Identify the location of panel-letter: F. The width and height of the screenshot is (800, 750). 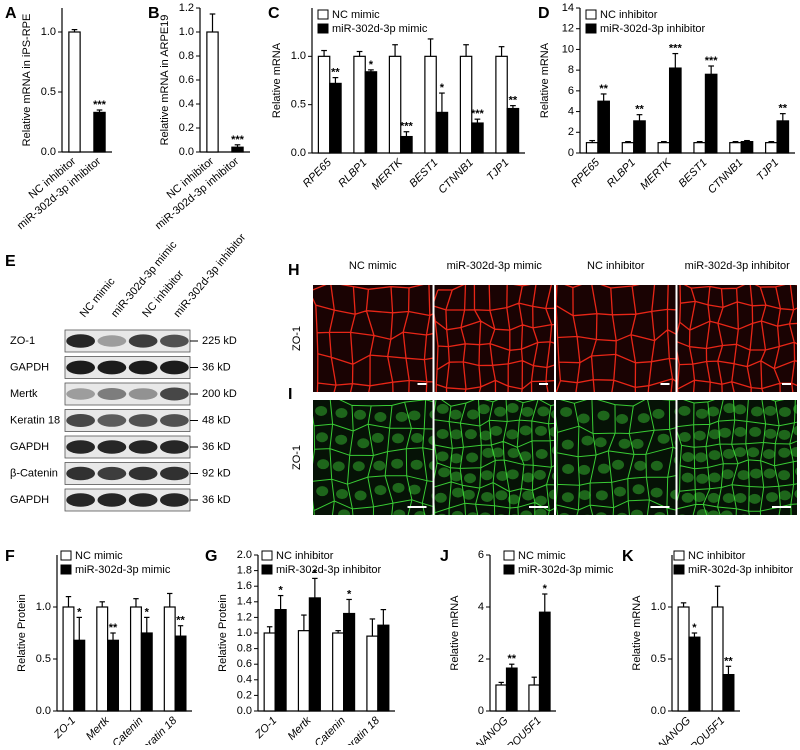
(10, 556).